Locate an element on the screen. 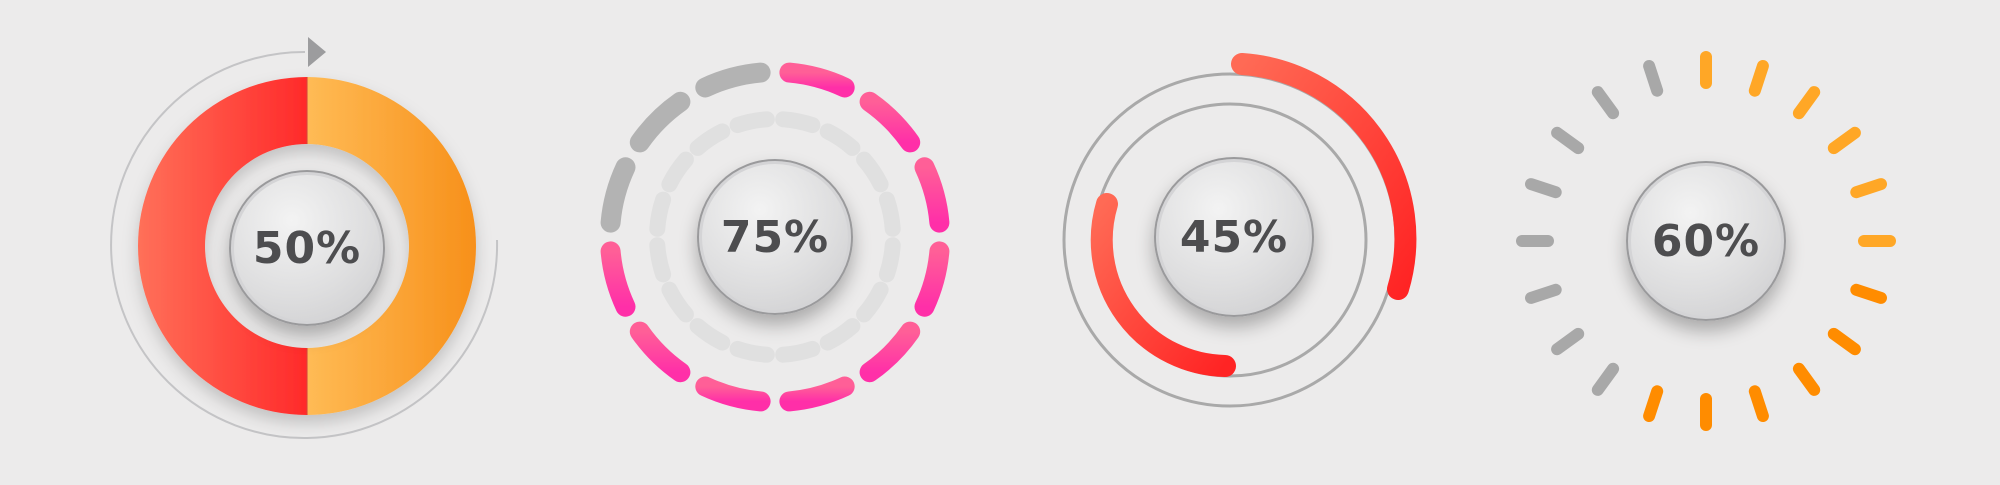  gauge-2-inner-dashes is located at coordinates (775, 237).